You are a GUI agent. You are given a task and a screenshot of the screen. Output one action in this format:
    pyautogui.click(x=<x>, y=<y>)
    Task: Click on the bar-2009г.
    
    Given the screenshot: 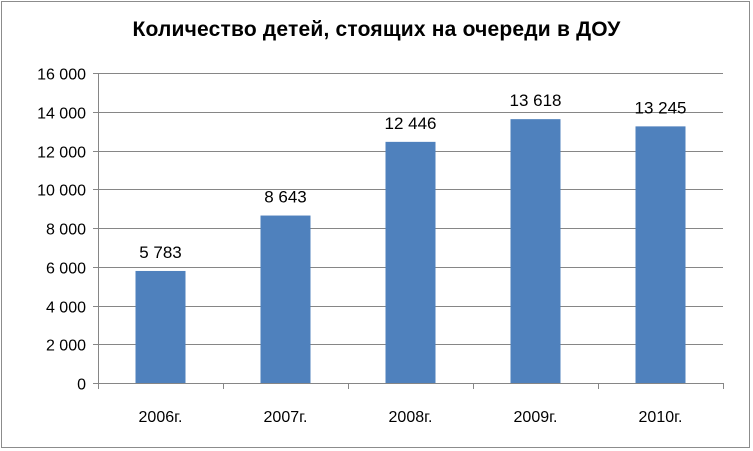 What is the action you would take?
    pyautogui.click(x=535, y=251)
    